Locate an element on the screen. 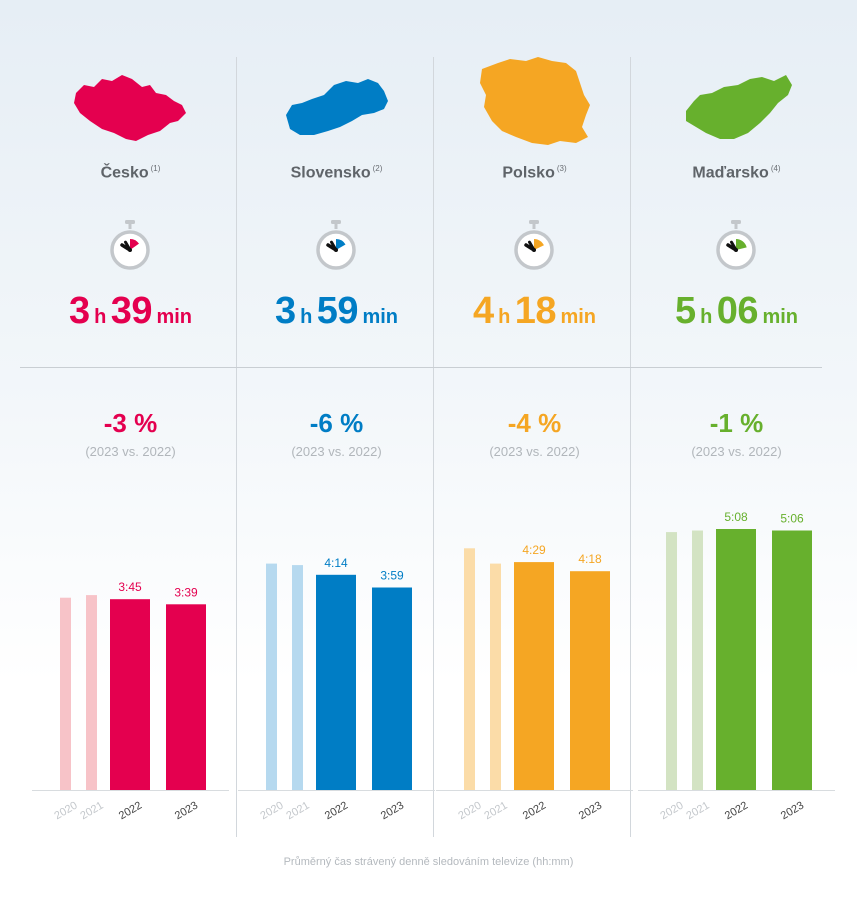  country-name: Česko (1) is located at coordinates (130, 173).